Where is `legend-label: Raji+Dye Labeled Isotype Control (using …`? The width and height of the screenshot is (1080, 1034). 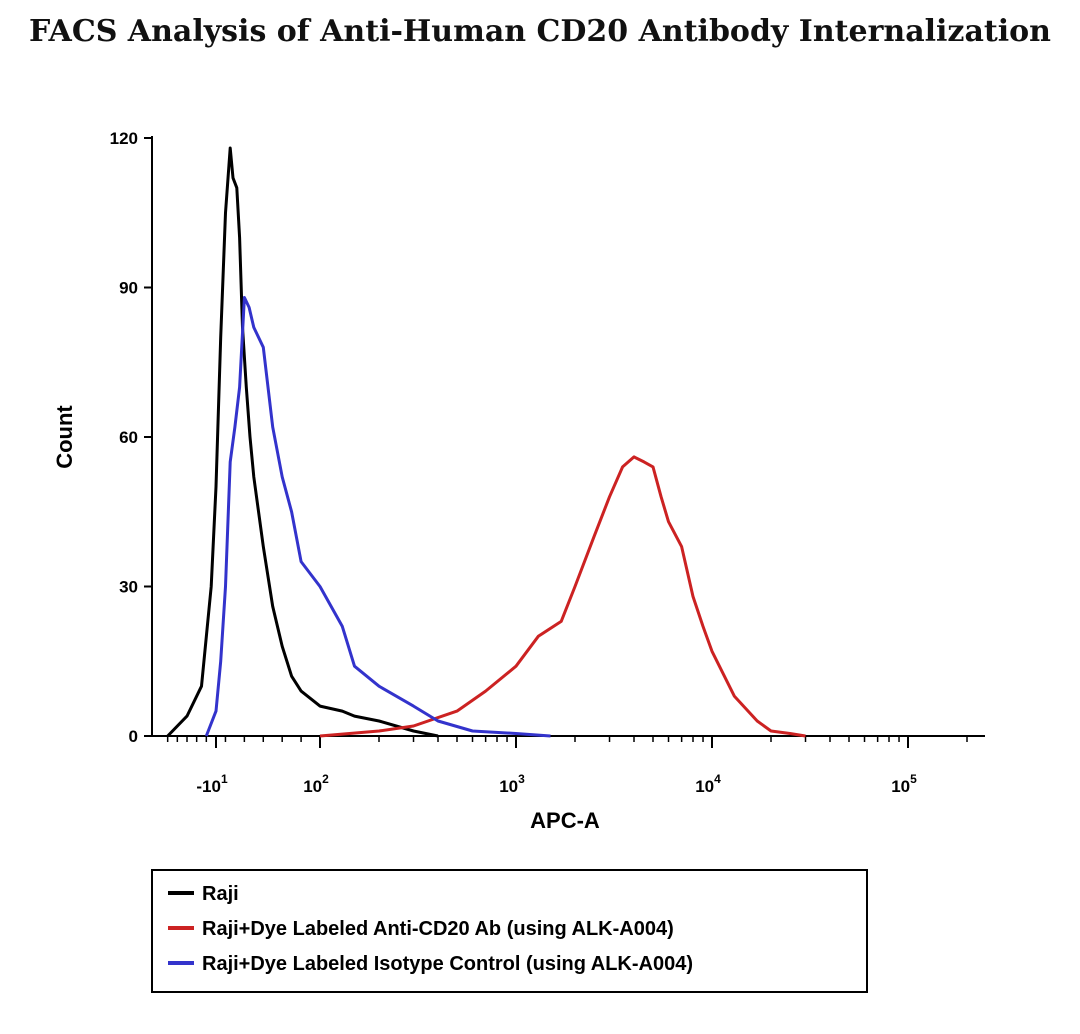 legend-label: Raji+Dye Labeled Isotype Control (using … is located at coordinates (447, 964).